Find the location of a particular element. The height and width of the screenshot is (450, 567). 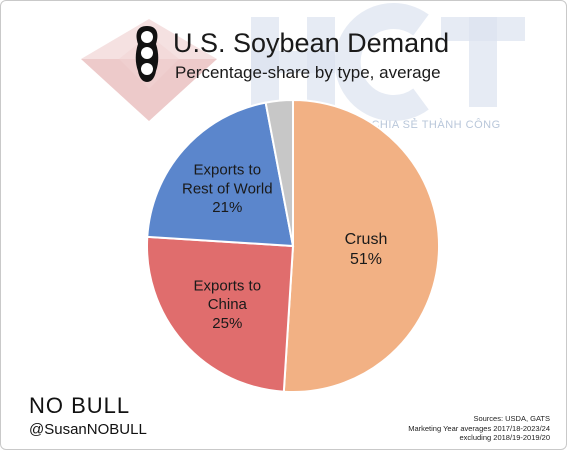

slice-label-line: China is located at coordinates (228, 304).